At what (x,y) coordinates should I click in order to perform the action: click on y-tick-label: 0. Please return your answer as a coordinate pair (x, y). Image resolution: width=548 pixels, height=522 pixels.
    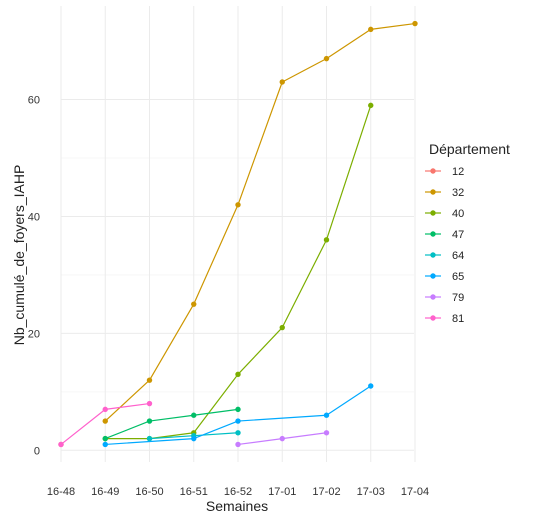
    Looking at the image, I should click on (37, 451).